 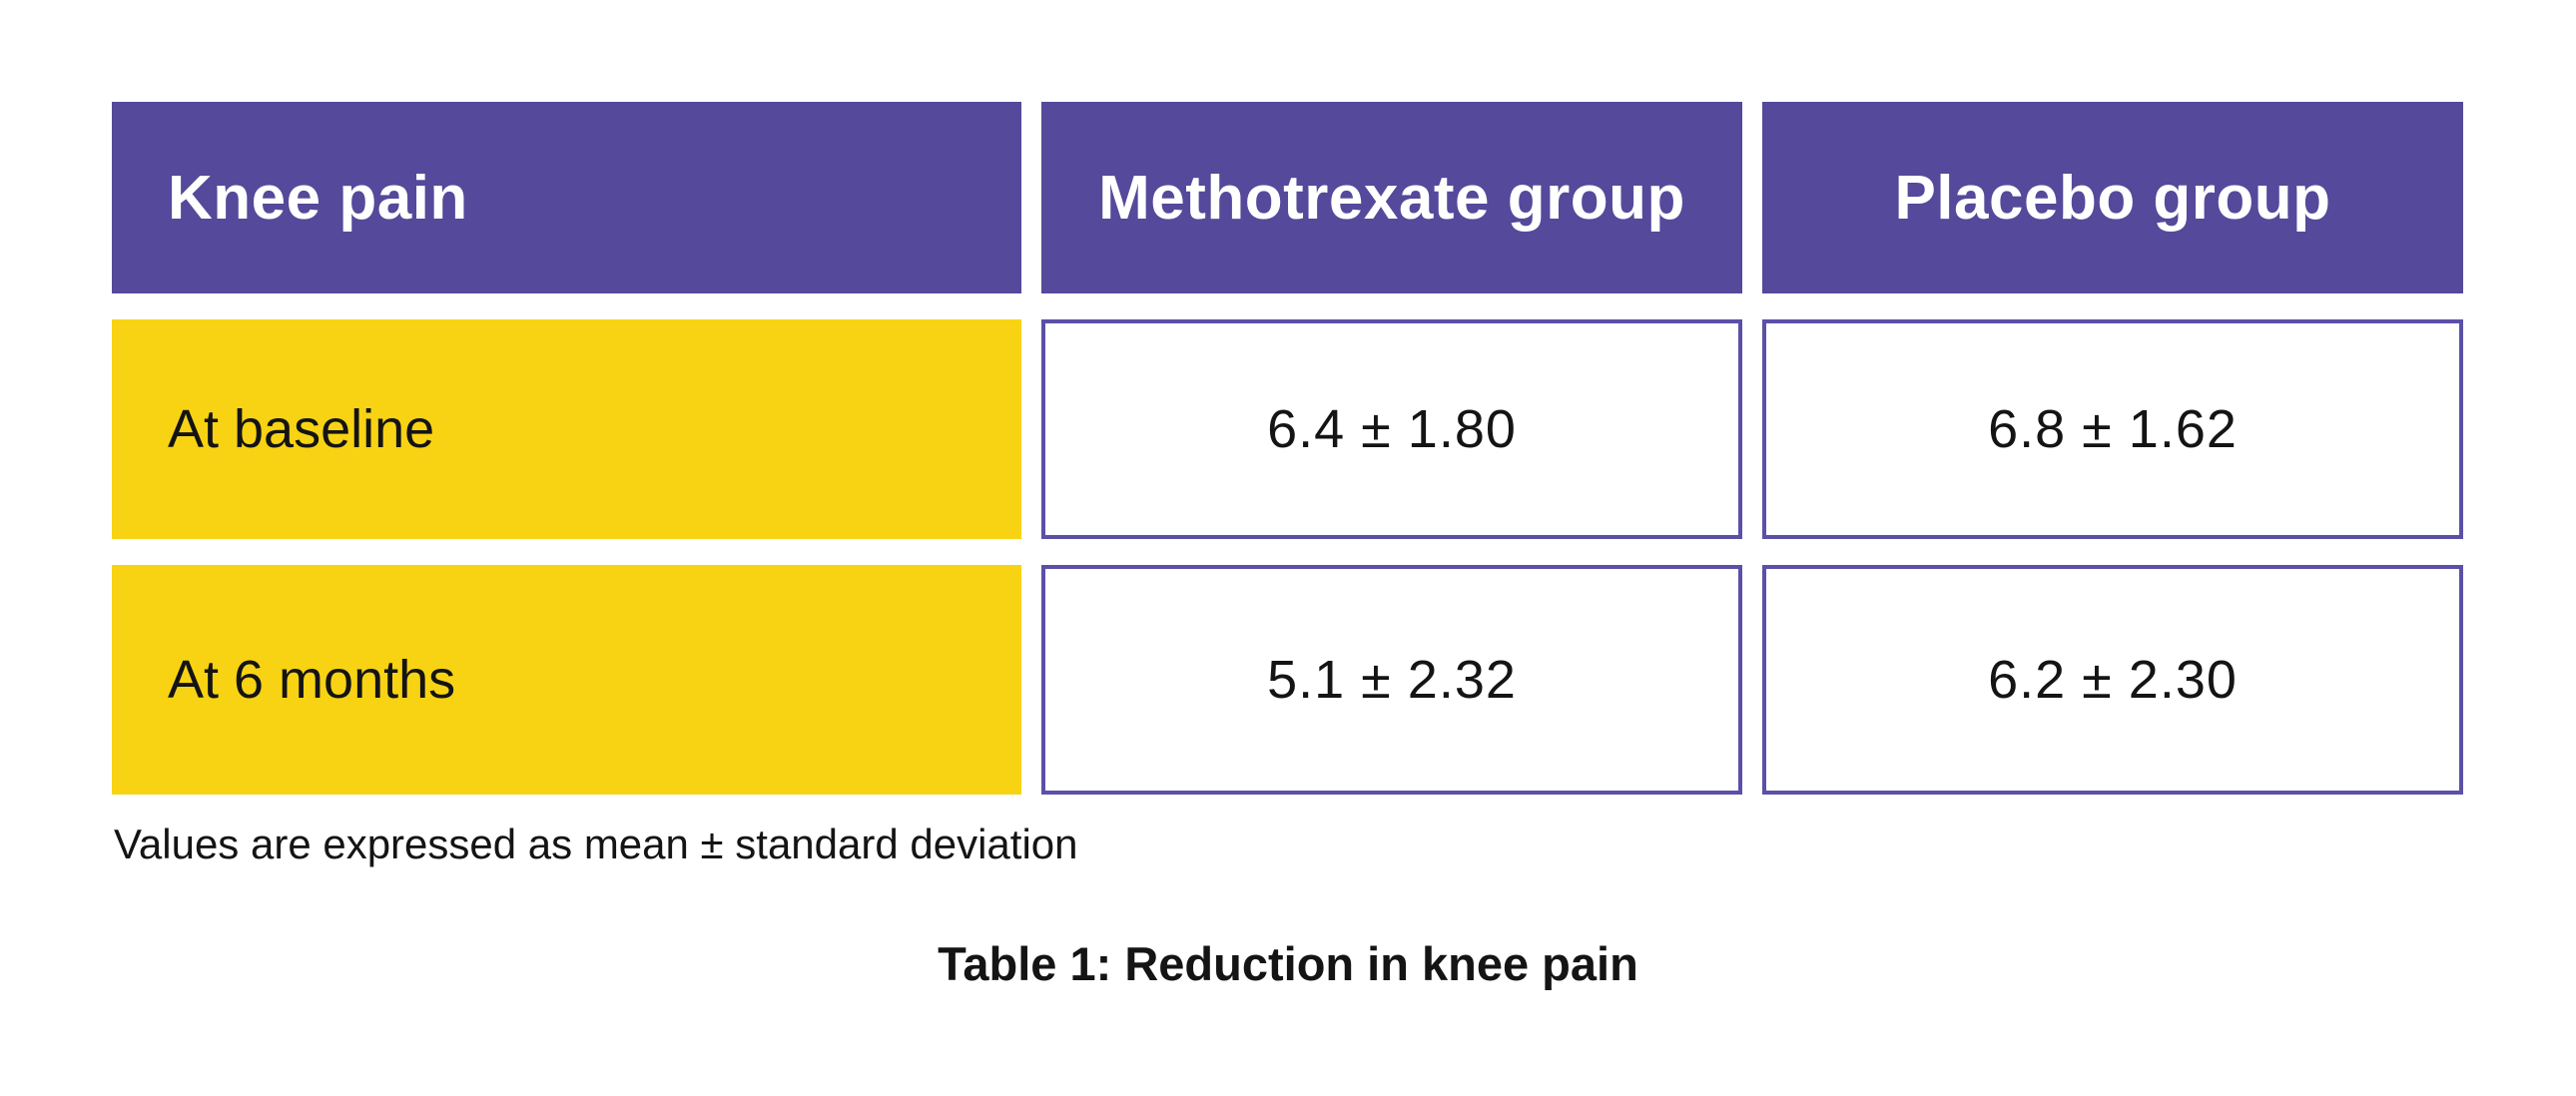 What do you see at coordinates (566, 680) in the screenshot?
I see `row-label-at-6-months: At 6 months` at bounding box center [566, 680].